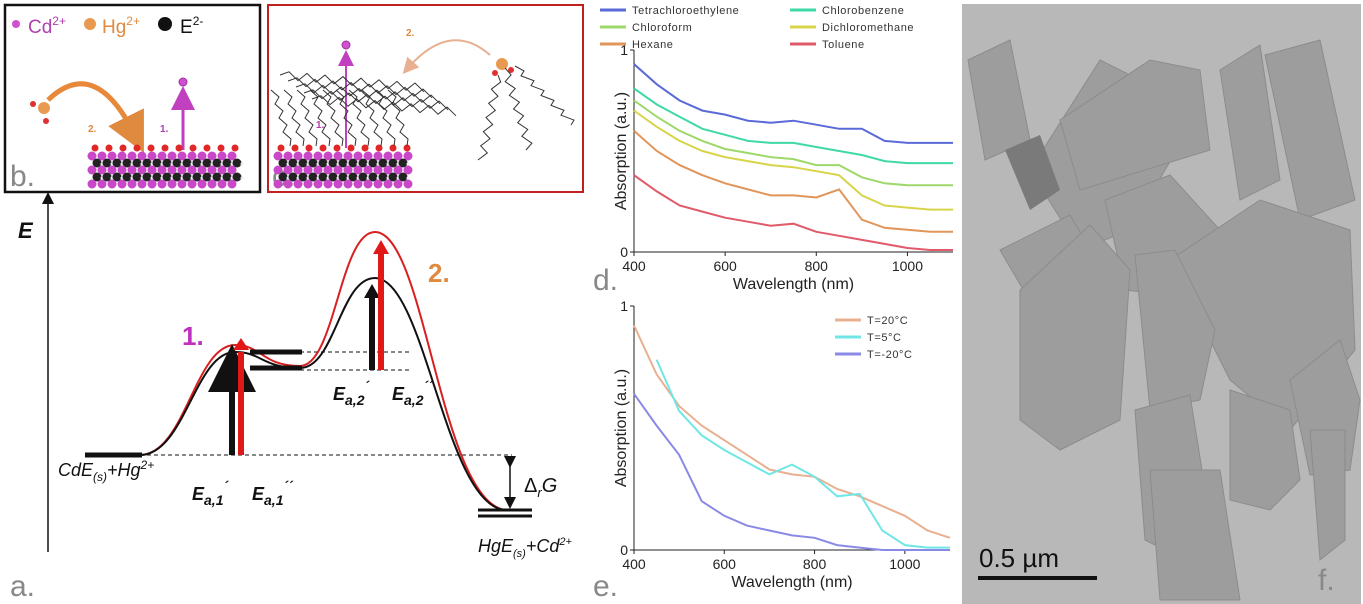 The image size is (1363, 604). I want to click on legend-text: E, so click(186, 27).